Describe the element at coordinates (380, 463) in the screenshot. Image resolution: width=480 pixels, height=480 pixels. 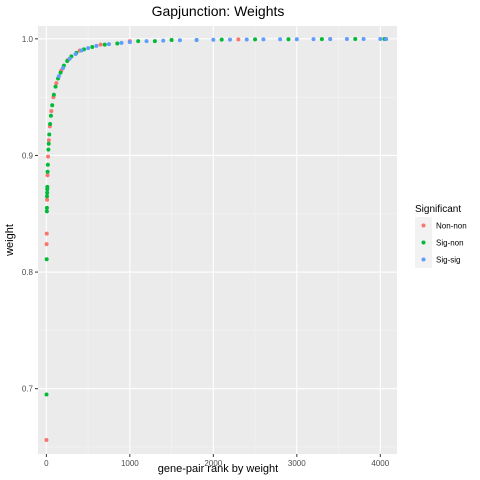
I see `x-tick-label: 4000` at that location.